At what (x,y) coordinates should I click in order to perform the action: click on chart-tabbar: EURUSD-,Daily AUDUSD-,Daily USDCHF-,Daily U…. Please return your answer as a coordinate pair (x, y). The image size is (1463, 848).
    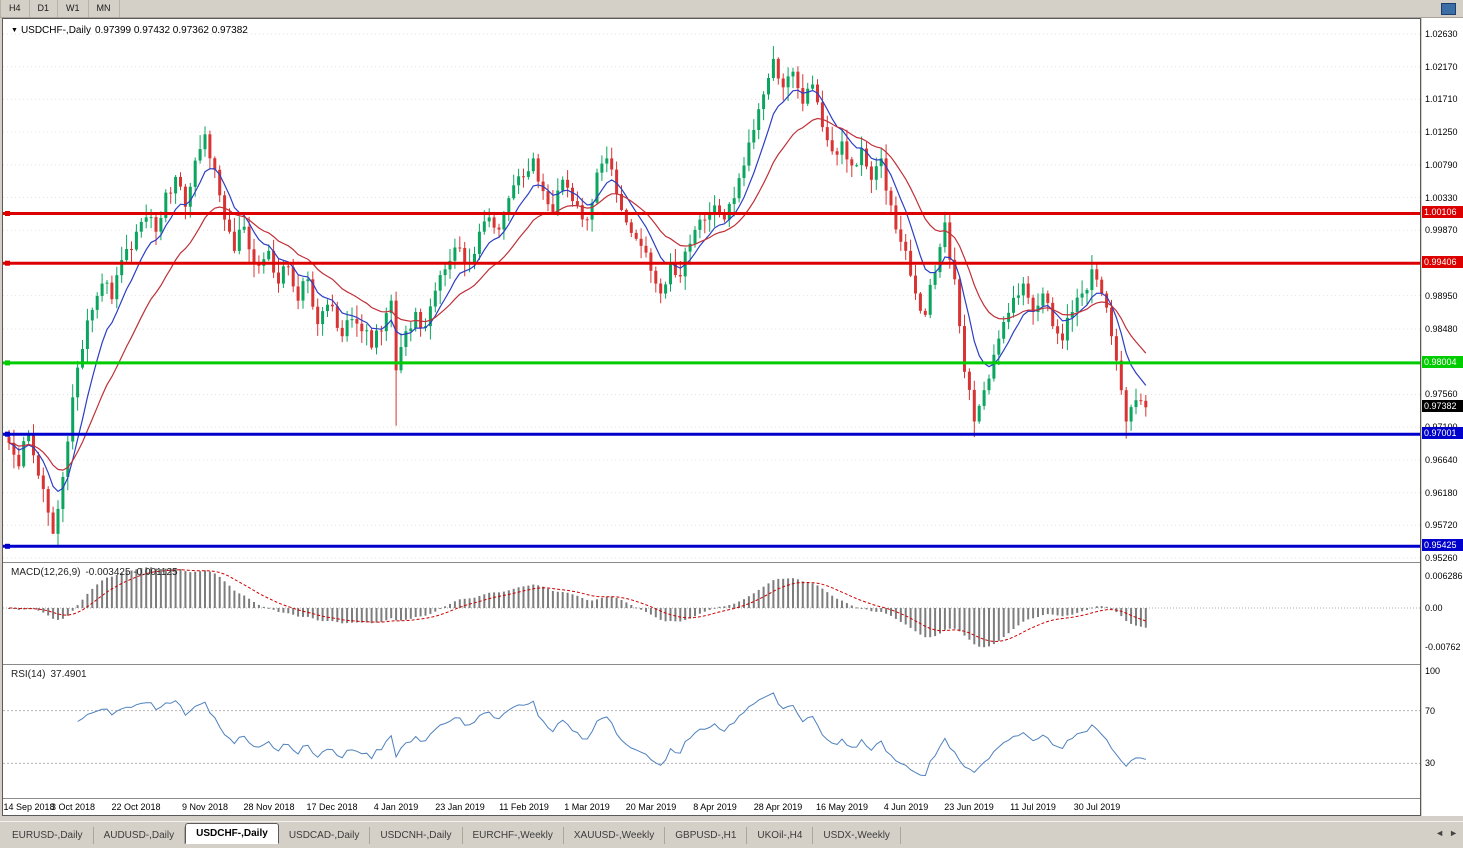
    Looking at the image, I should click on (731, 833).